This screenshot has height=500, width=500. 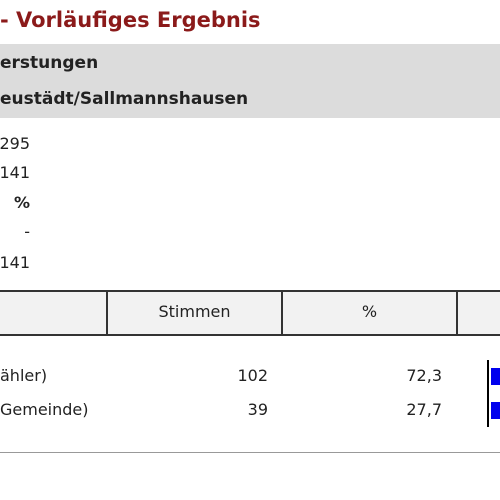 I want to click on header-line: erstungen, so click(x=49, y=63).